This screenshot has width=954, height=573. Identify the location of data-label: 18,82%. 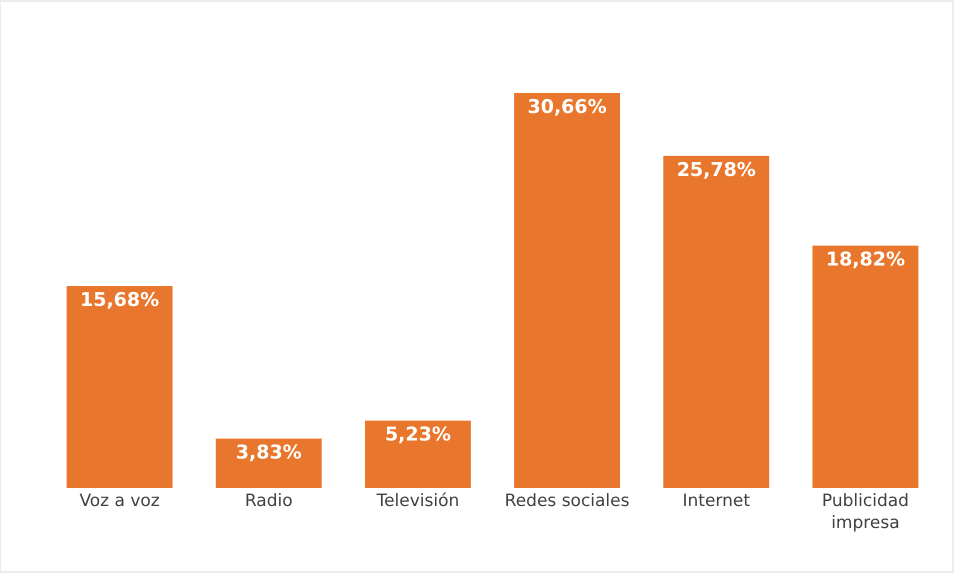
(865, 259).